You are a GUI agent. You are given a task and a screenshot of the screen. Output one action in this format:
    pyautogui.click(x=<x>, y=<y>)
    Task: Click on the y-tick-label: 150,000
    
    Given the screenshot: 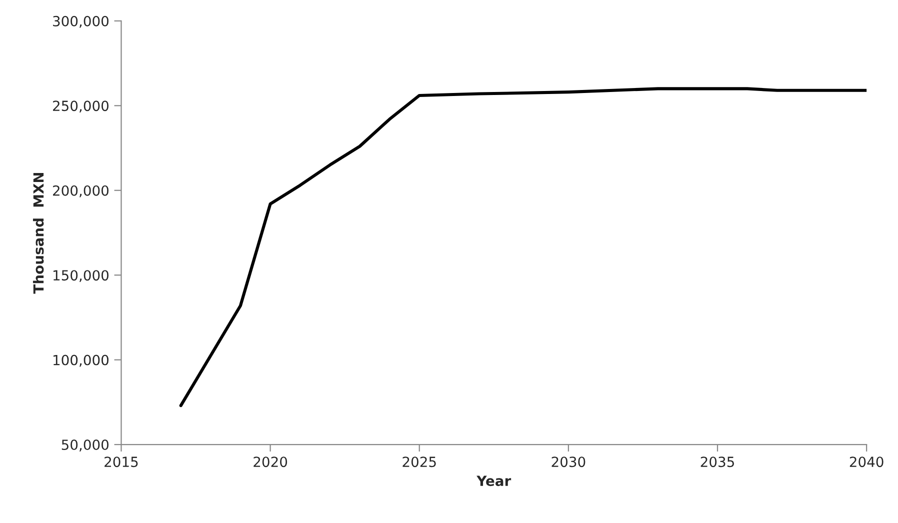 What is the action you would take?
    pyautogui.click(x=81, y=276)
    